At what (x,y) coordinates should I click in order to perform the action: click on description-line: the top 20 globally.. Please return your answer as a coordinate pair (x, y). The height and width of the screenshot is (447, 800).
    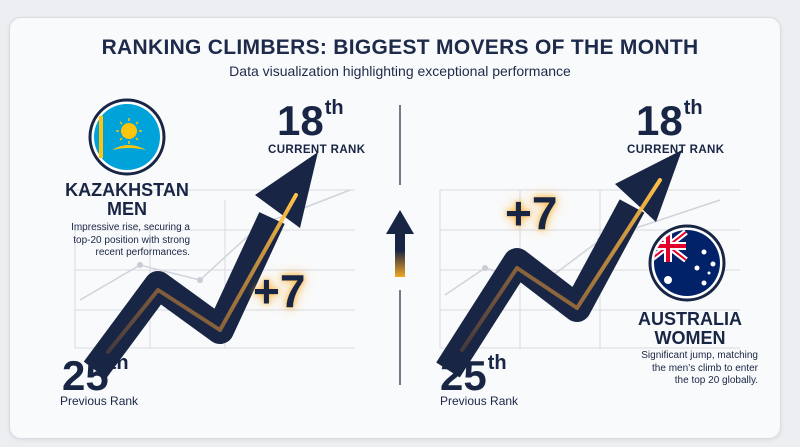
    Looking at the image, I should click on (716, 380).